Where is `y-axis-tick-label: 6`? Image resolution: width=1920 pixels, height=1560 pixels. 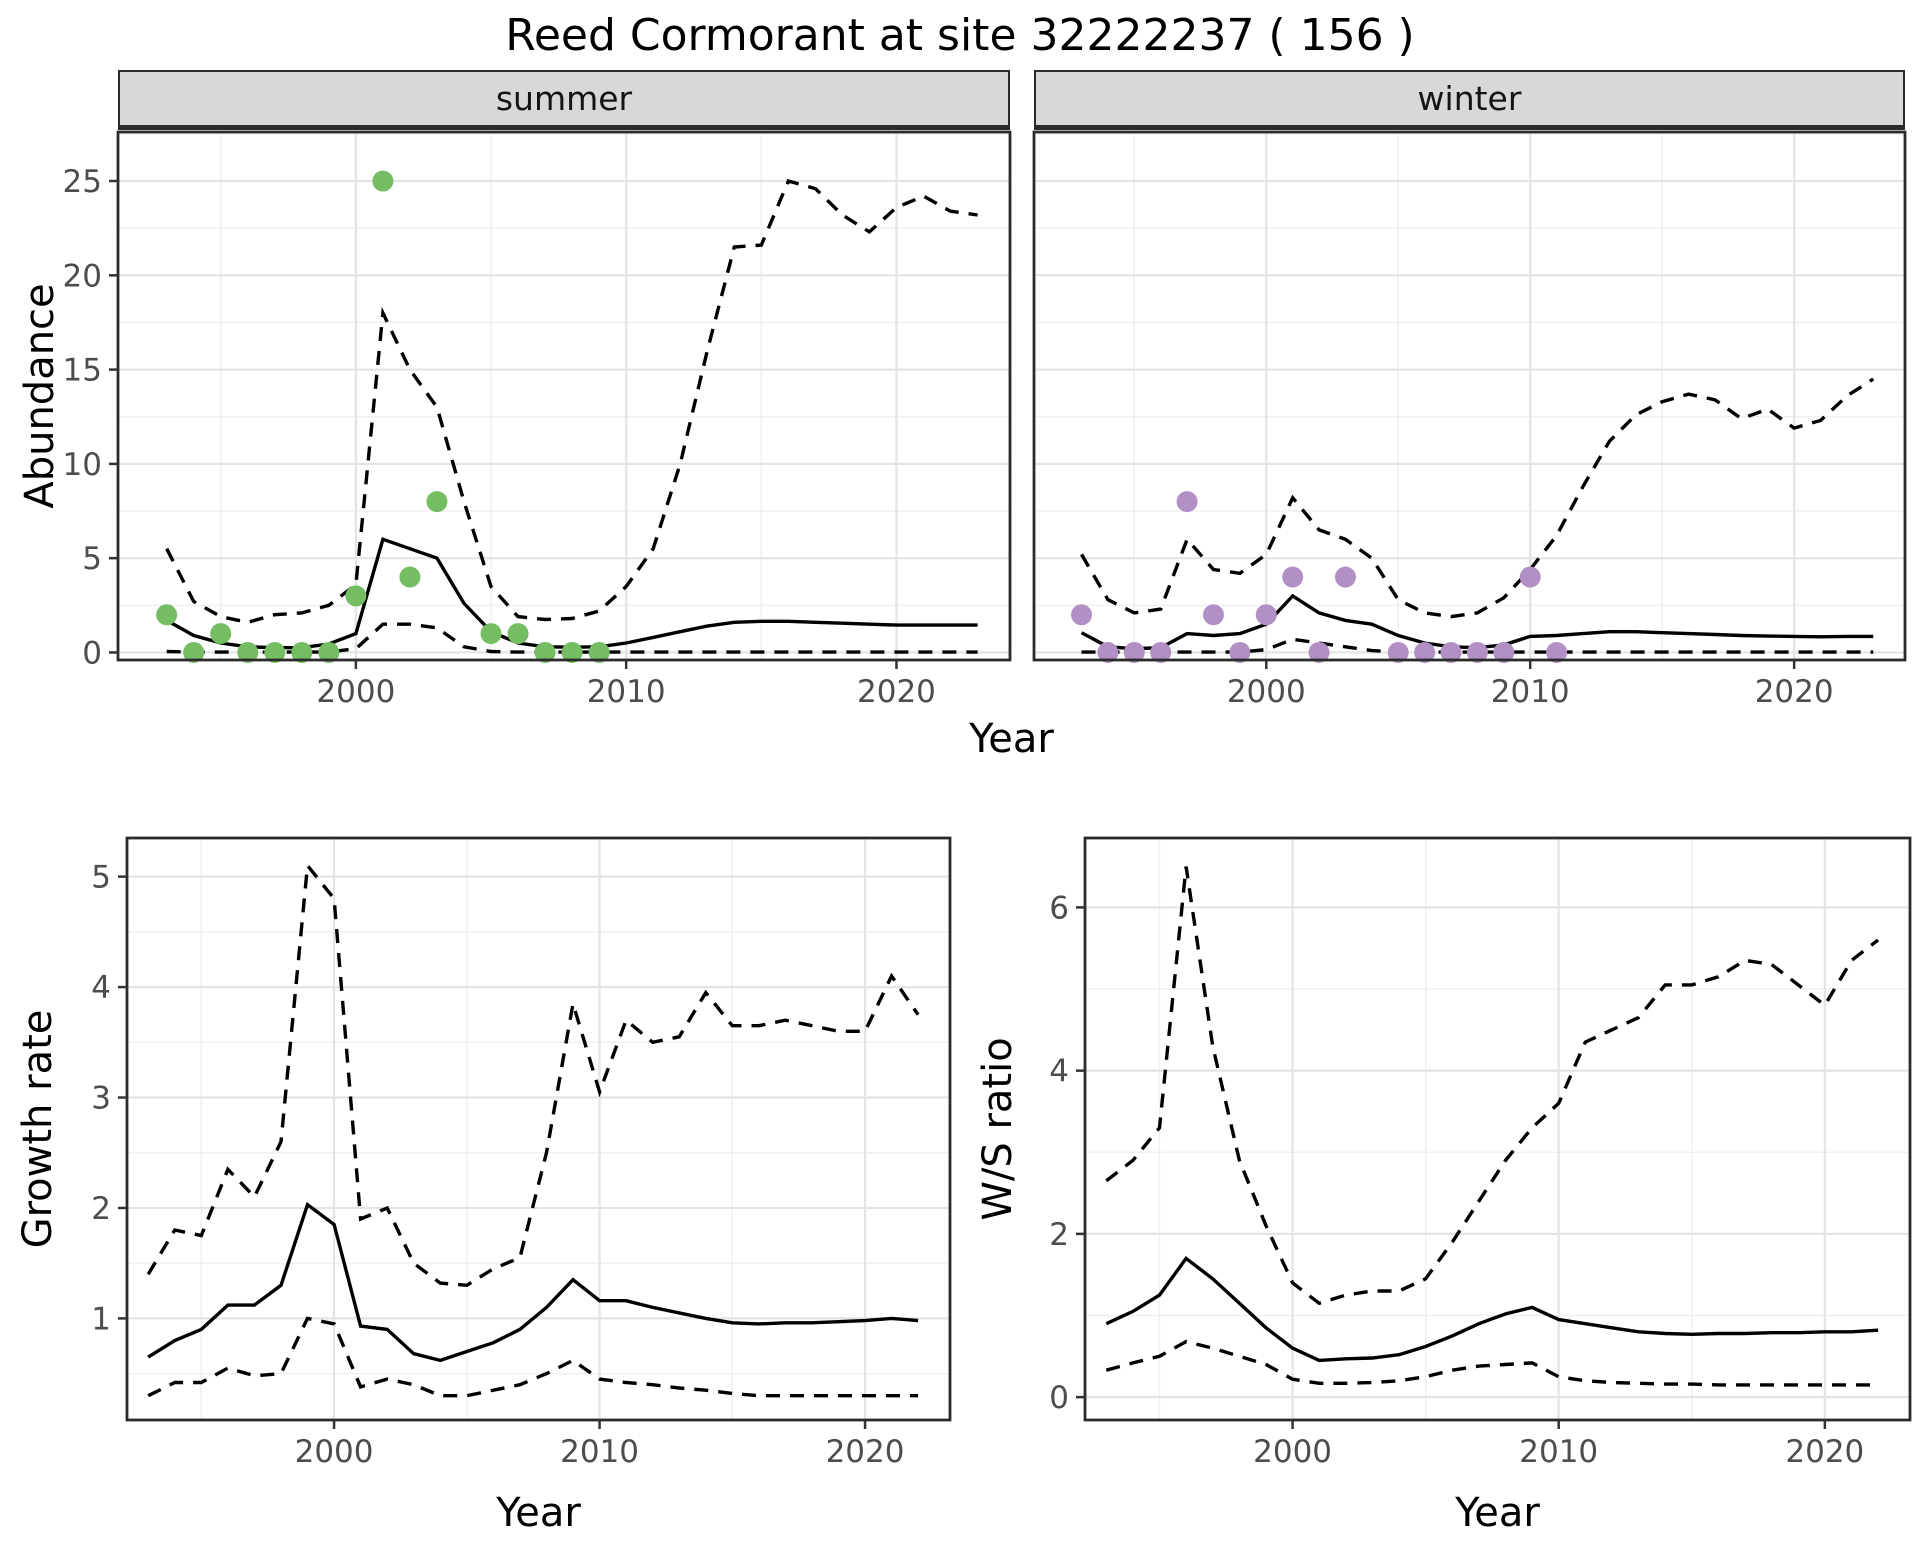
y-axis-tick-label: 6 is located at coordinates (1059, 908).